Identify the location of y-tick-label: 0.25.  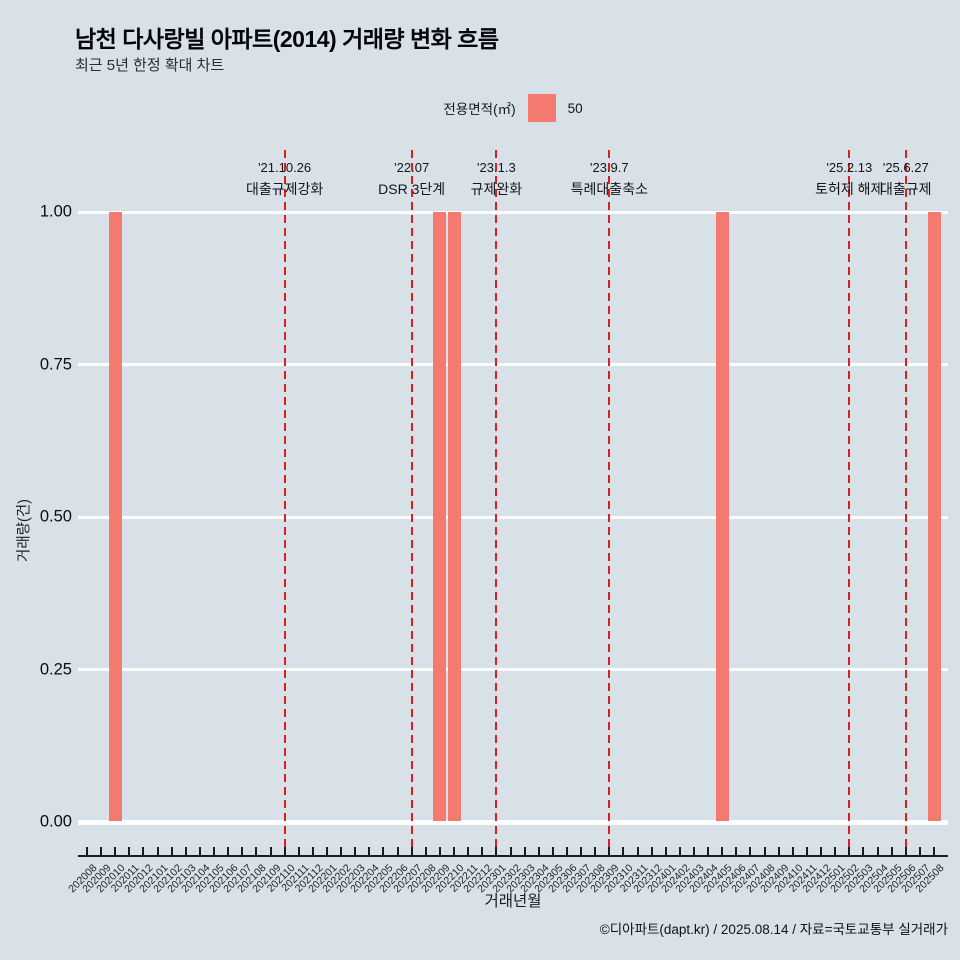
(55, 669).